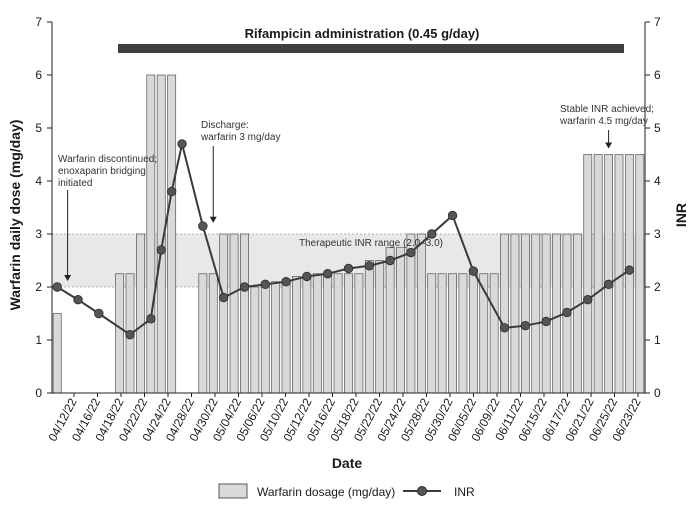 This screenshot has height=530, width=700. I want to click on legend-line-label: INR, so click(464, 492).